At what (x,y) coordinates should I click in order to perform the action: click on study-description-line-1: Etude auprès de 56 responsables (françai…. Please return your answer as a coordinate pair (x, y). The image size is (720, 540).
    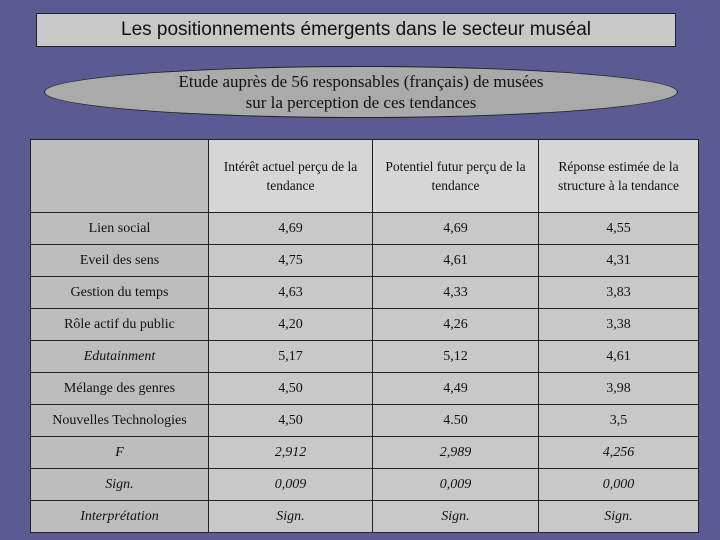
    Looking at the image, I should click on (361, 81).